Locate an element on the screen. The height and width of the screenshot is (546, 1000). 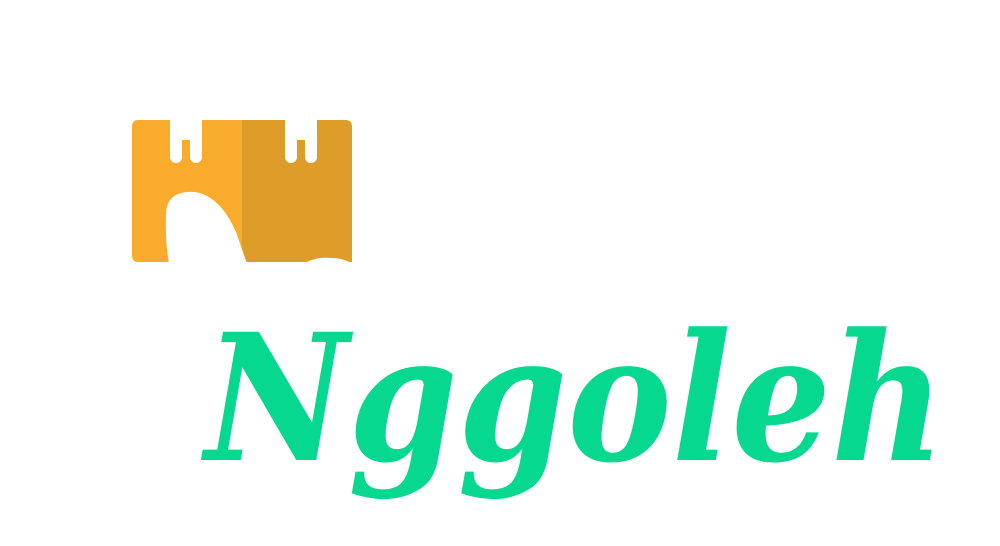
tower-right-half is located at coordinates (297, 191).